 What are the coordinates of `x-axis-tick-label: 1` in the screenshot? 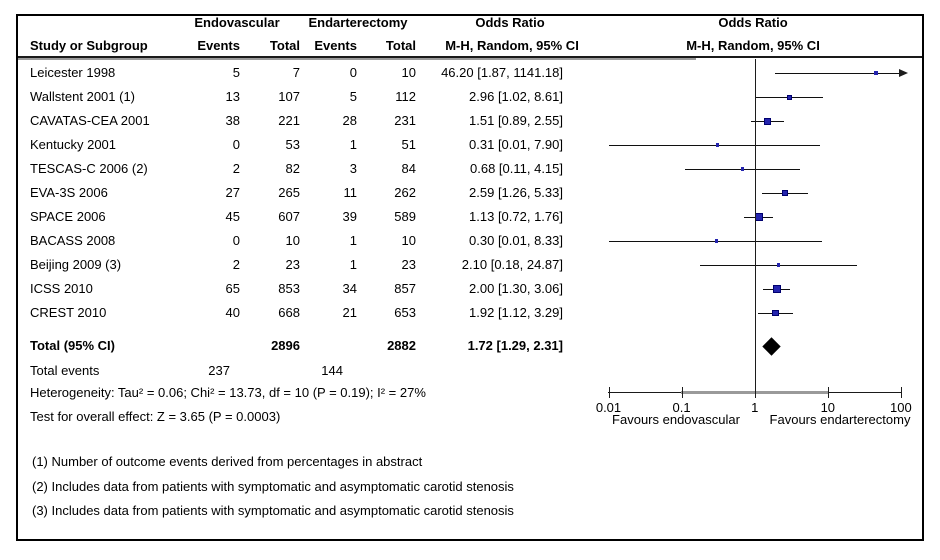 It's located at (755, 407).